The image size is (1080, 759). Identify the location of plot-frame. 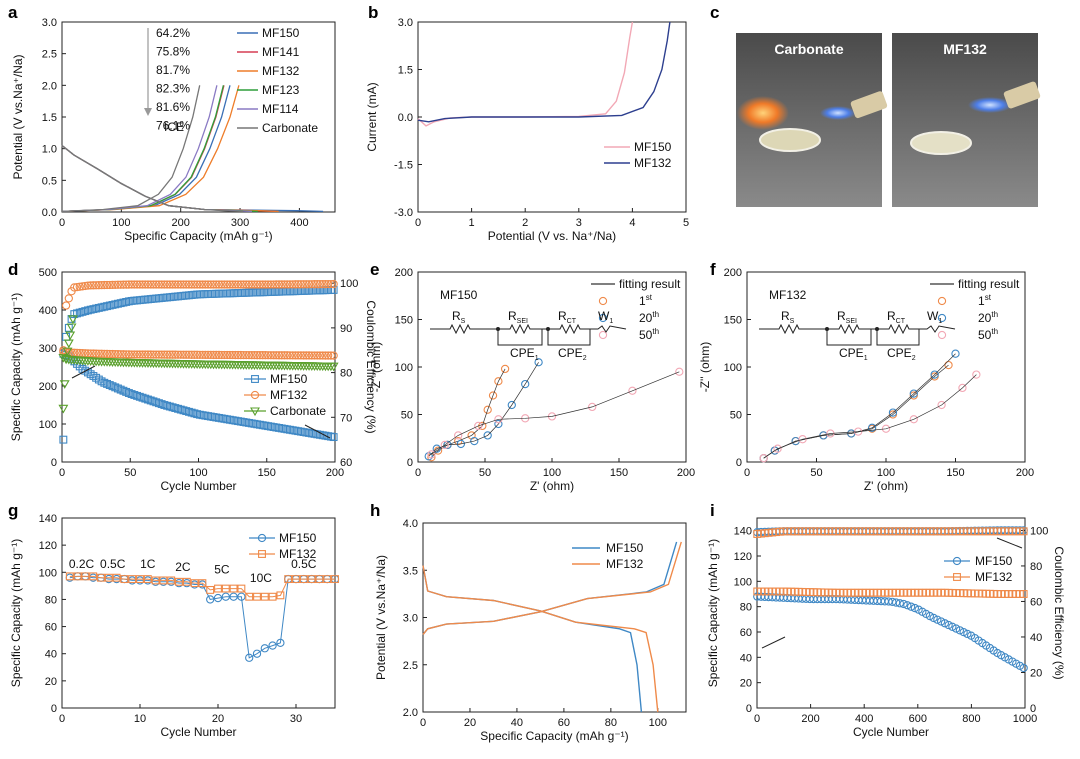
(198, 613).